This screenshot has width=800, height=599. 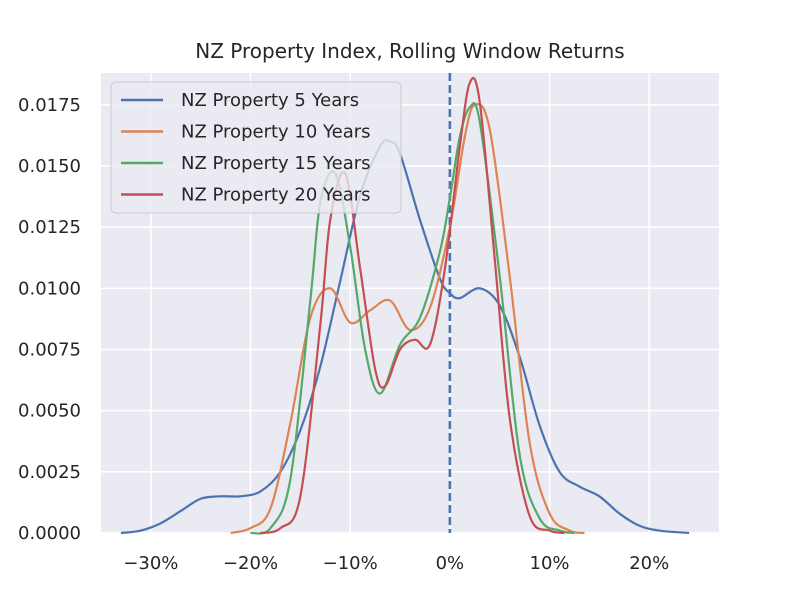 What do you see at coordinates (450, 563) in the screenshot?
I see `x-tick-label: 0%` at bounding box center [450, 563].